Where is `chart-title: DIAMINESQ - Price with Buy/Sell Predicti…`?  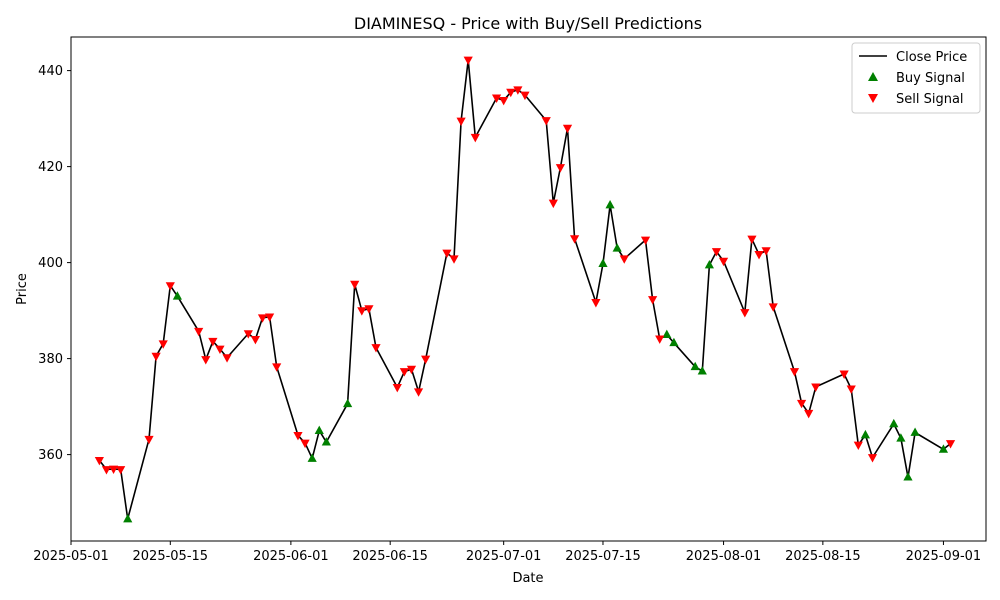 chart-title: DIAMINESQ - Price with Buy/Sell Predicti… is located at coordinates (528, 23).